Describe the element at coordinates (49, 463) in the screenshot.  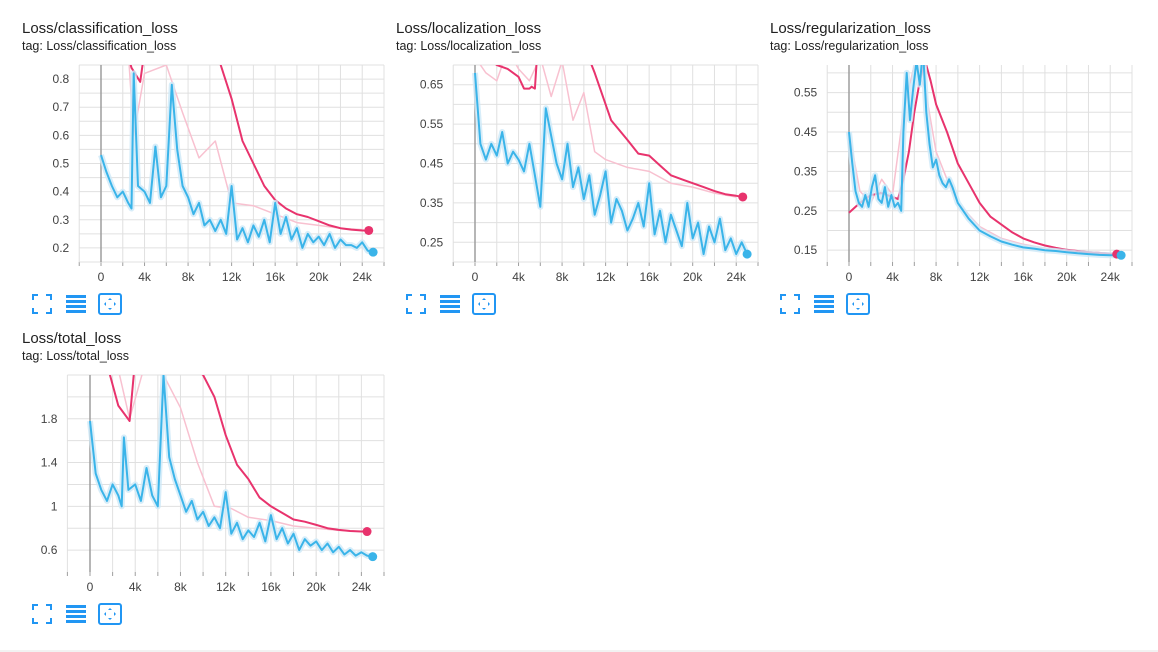
I see `y-tick-label: 1.4` at that location.